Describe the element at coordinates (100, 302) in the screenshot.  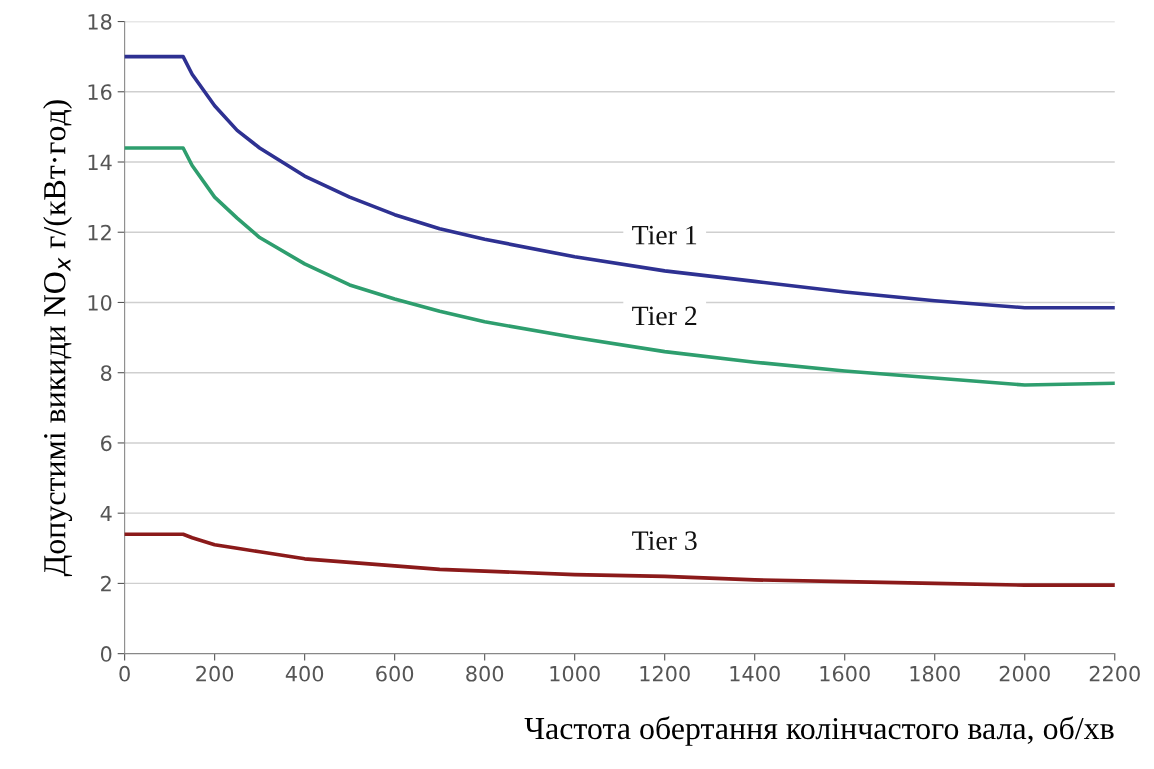
I see `y-tick-label: 10` at that location.